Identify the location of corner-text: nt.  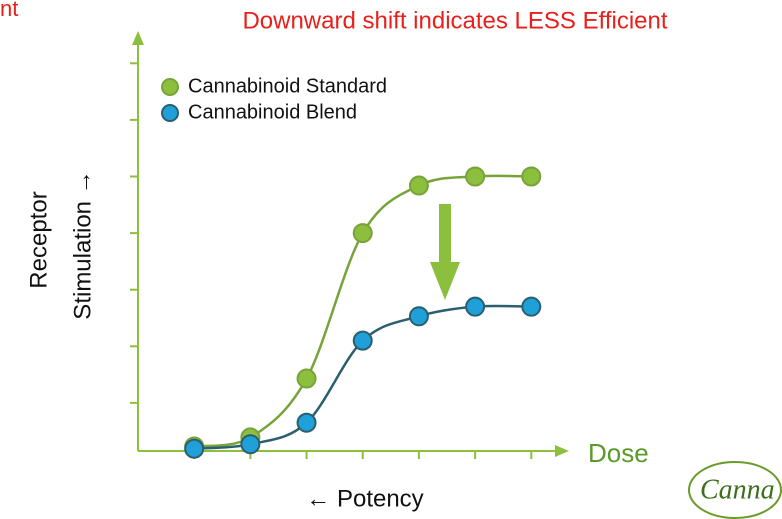
(9, 10).